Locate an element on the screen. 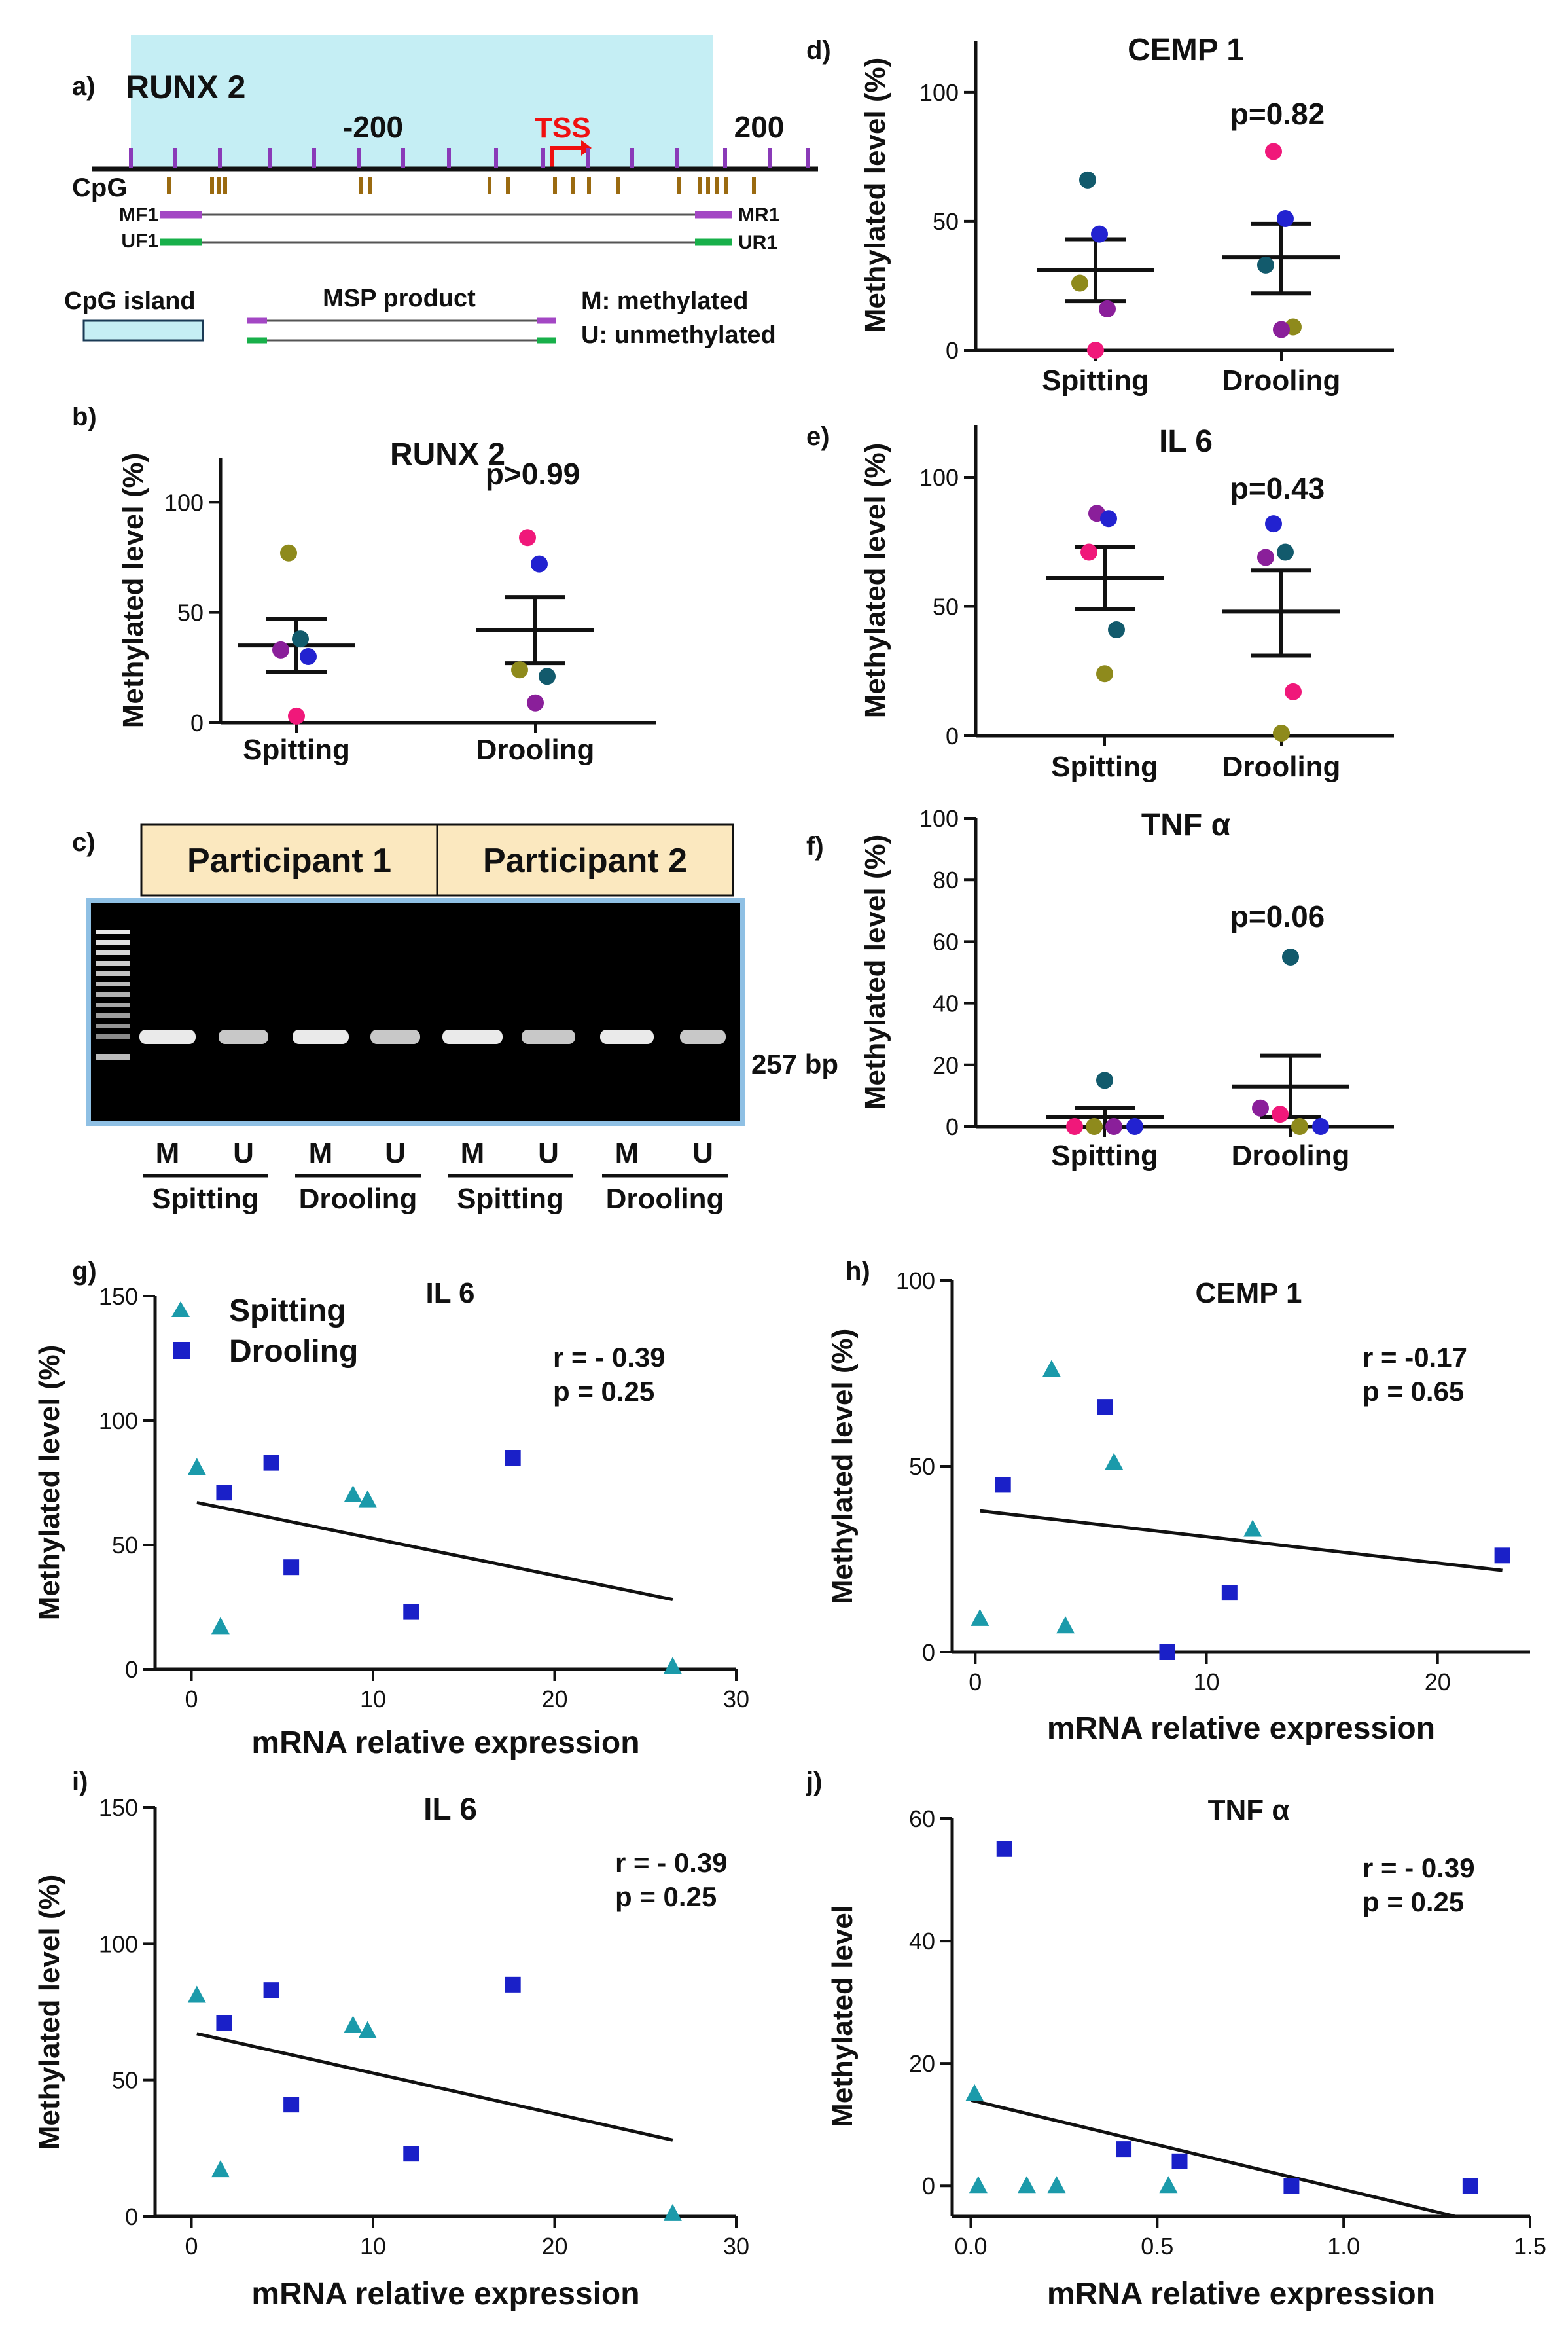  chart-title: TNF α is located at coordinates (1249, 1810).